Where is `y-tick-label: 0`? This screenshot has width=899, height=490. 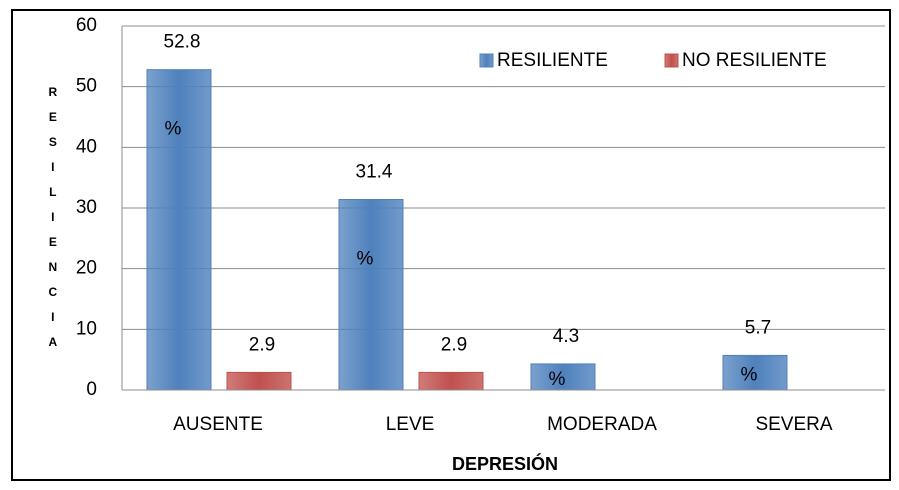 y-tick-label: 0 is located at coordinates (91, 389).